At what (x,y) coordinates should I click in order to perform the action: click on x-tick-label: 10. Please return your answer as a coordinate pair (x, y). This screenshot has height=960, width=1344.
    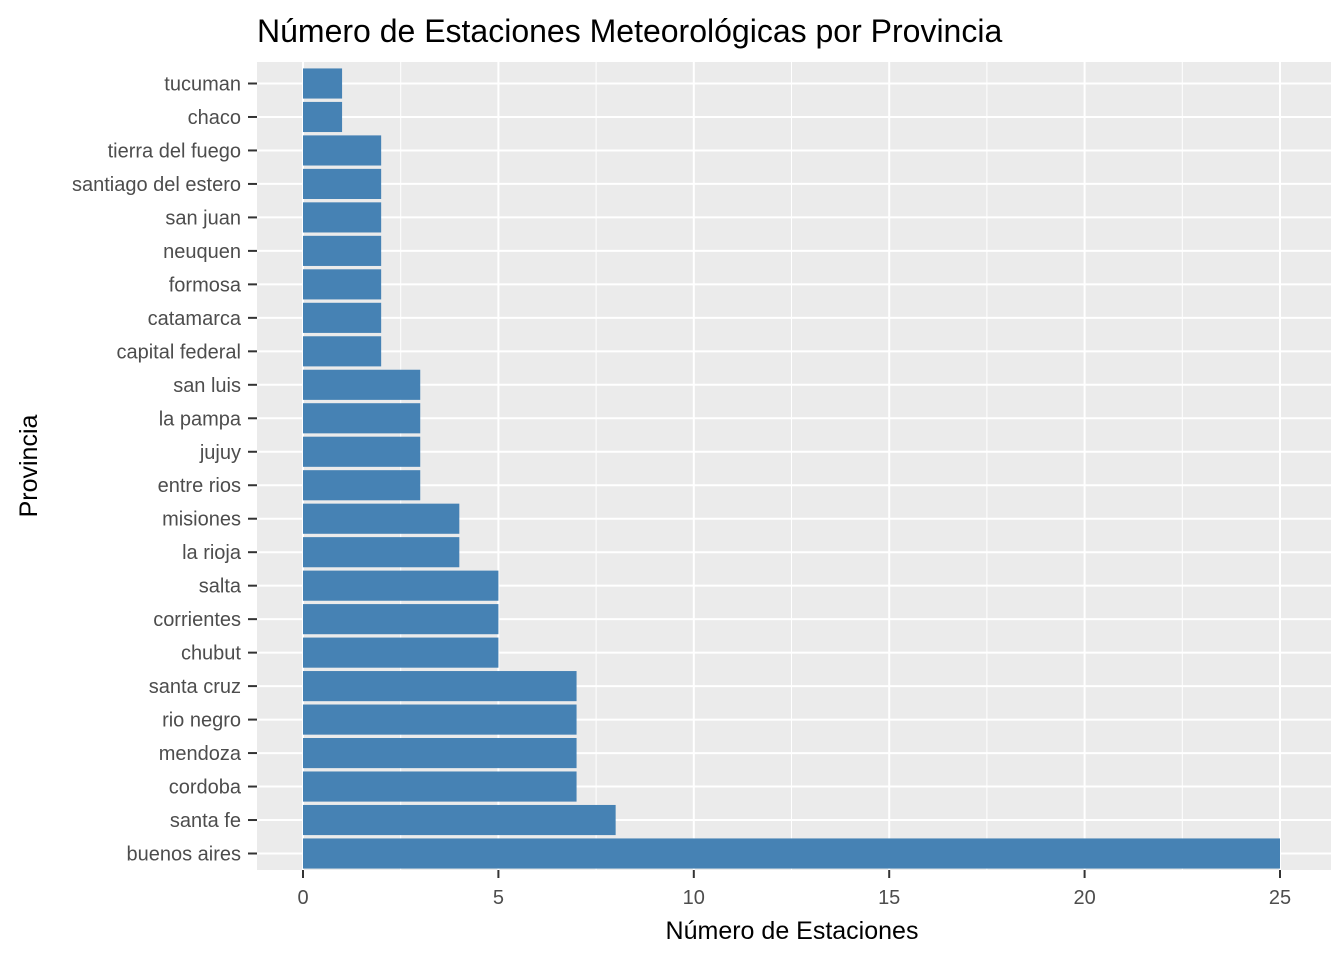
    Looking at the image, I should click on (694, 898).